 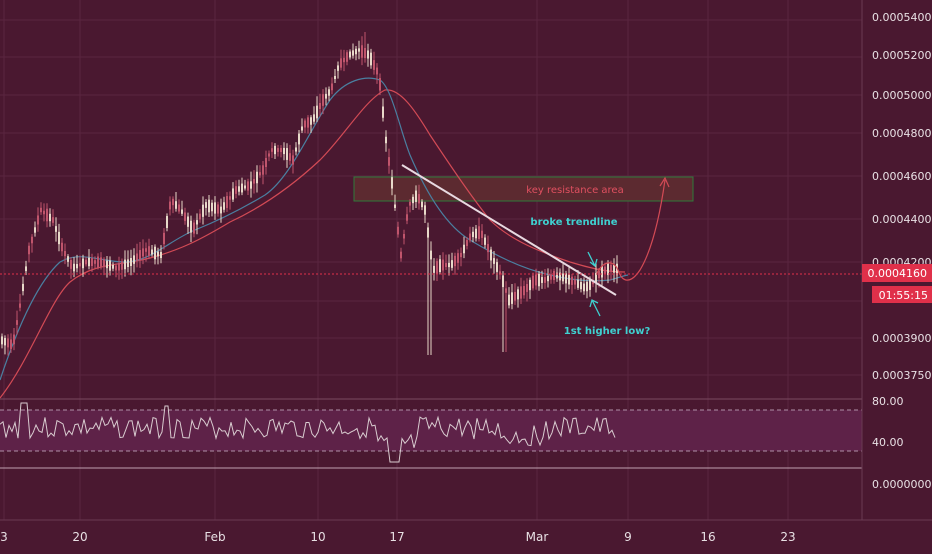 What do you see at coordinates (902, 133) in the screenshot?
I see `price-axis-label: 0.0004800` at bounding box center [902, 133].